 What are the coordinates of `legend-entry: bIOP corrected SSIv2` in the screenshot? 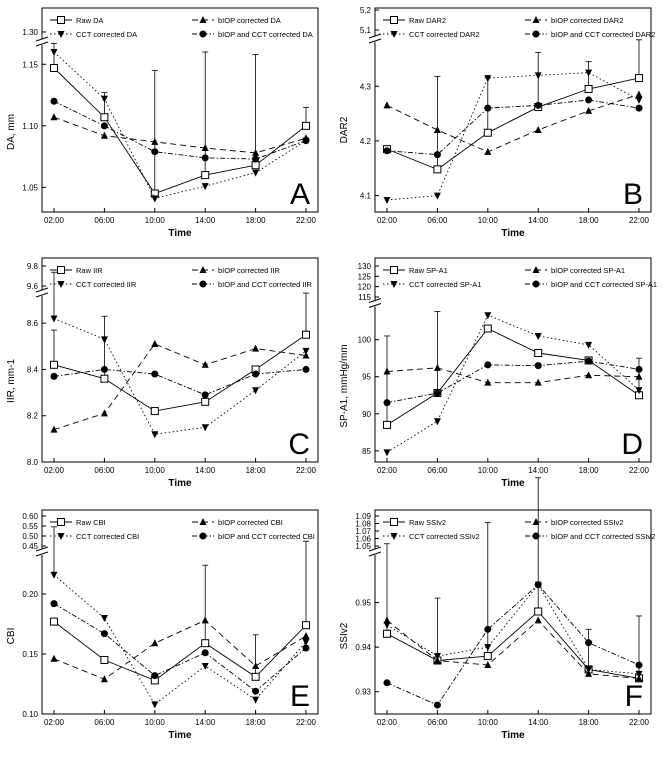 It's located at (587, 522).